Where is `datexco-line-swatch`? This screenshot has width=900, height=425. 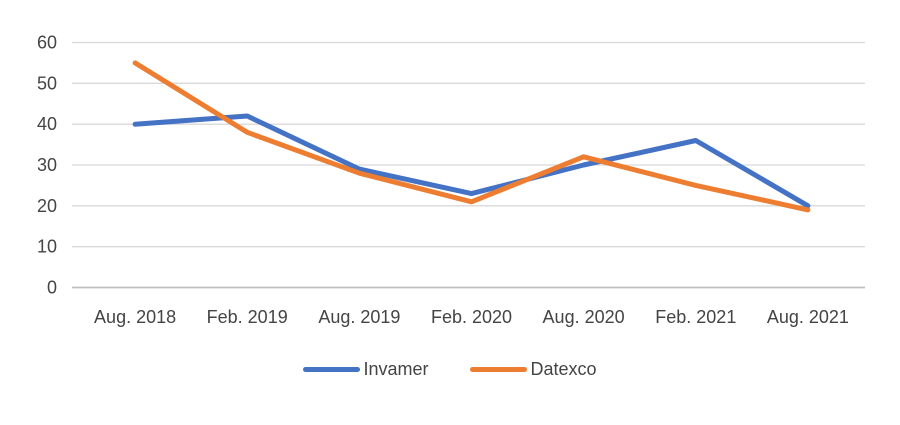
datexco-line-swatch is located at coordinates (499, 369).